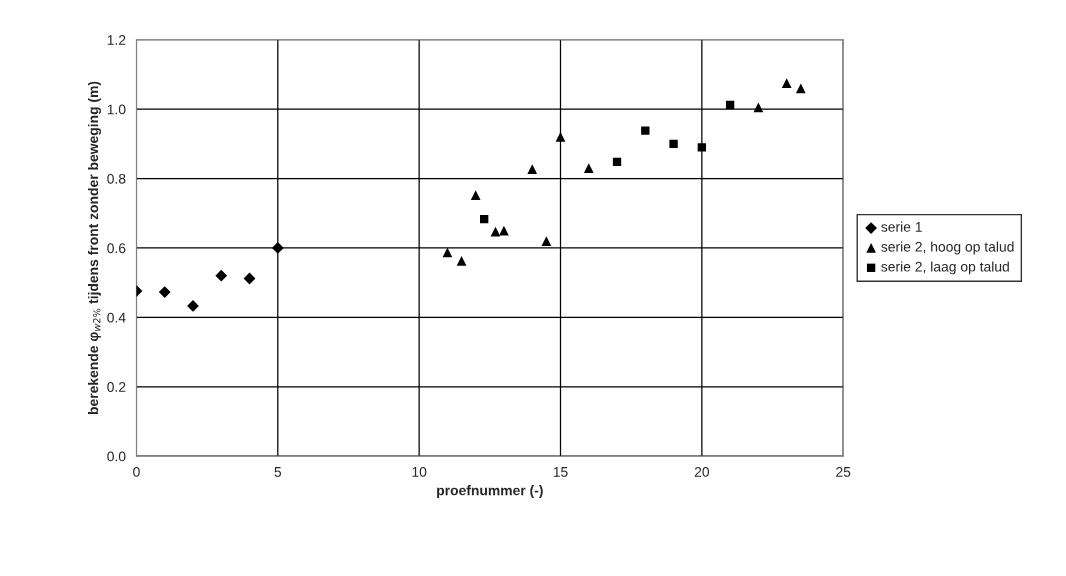  I want to click on legend-label: serie 2, laag op talud, so click(945, 268).